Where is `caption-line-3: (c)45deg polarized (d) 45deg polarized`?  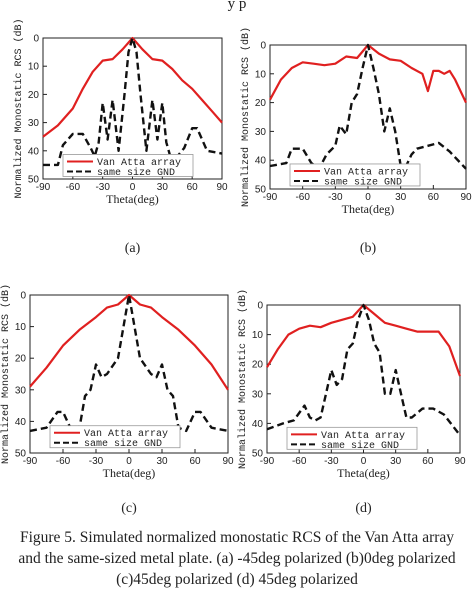 caption-line-3: (c)45deg polarized (d) 45deg polarized is located at coordinates (237, 579).